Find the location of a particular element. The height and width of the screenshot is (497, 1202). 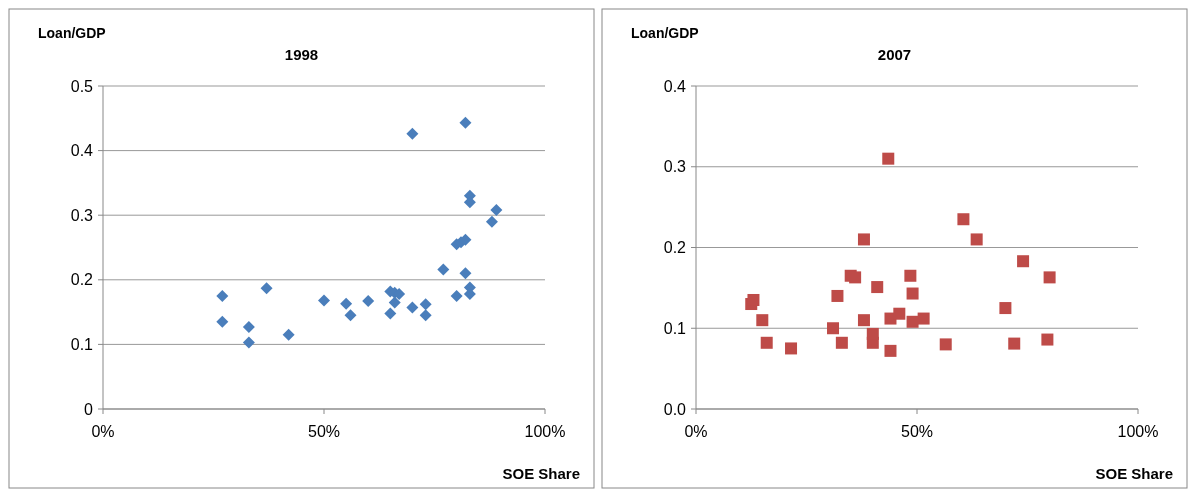

chart-title: 1998 is located at coordinates (301, 54).